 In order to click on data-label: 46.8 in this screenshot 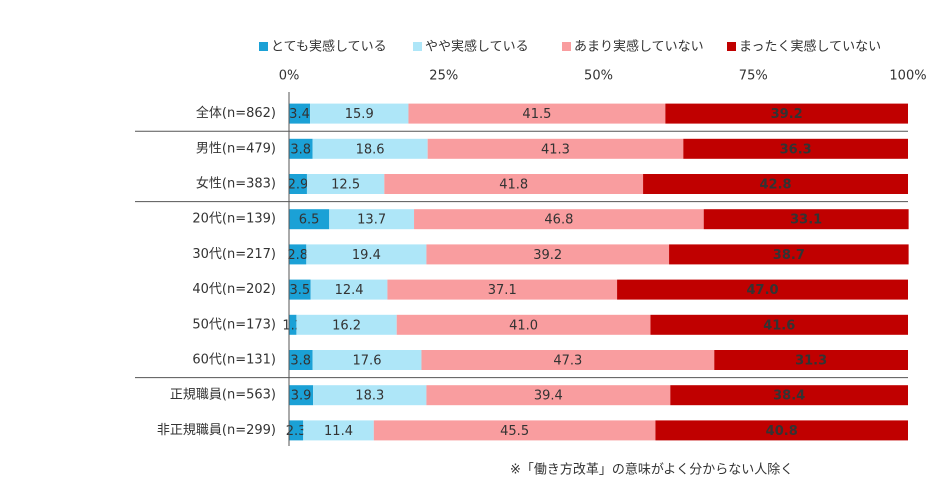, I will do `click(558, 220)`.